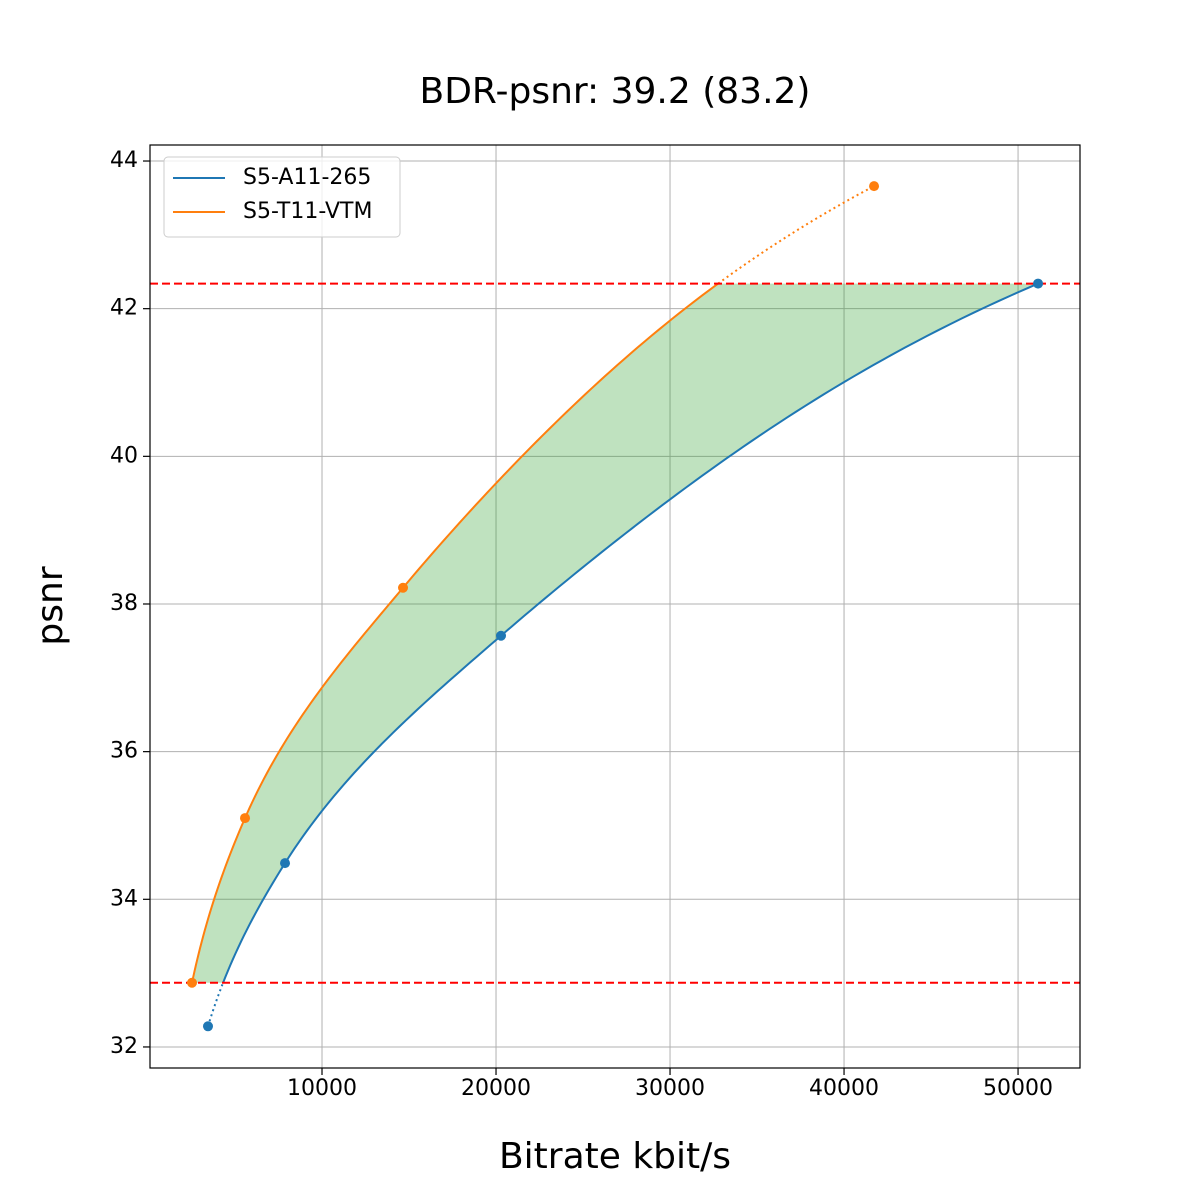 The image size is (1200, 1204). Describe the element at coordinates (615, 91) in the screenshot. I see `chart-title: BDR-psnr: 39.2 (83.2)` at that location.